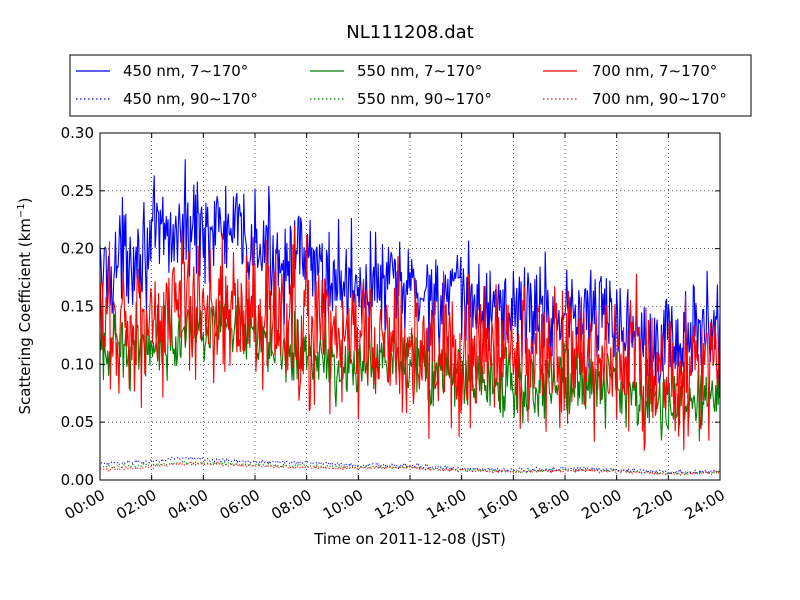  I want to click on y-tick-label: 0.15, so click(77, 307).